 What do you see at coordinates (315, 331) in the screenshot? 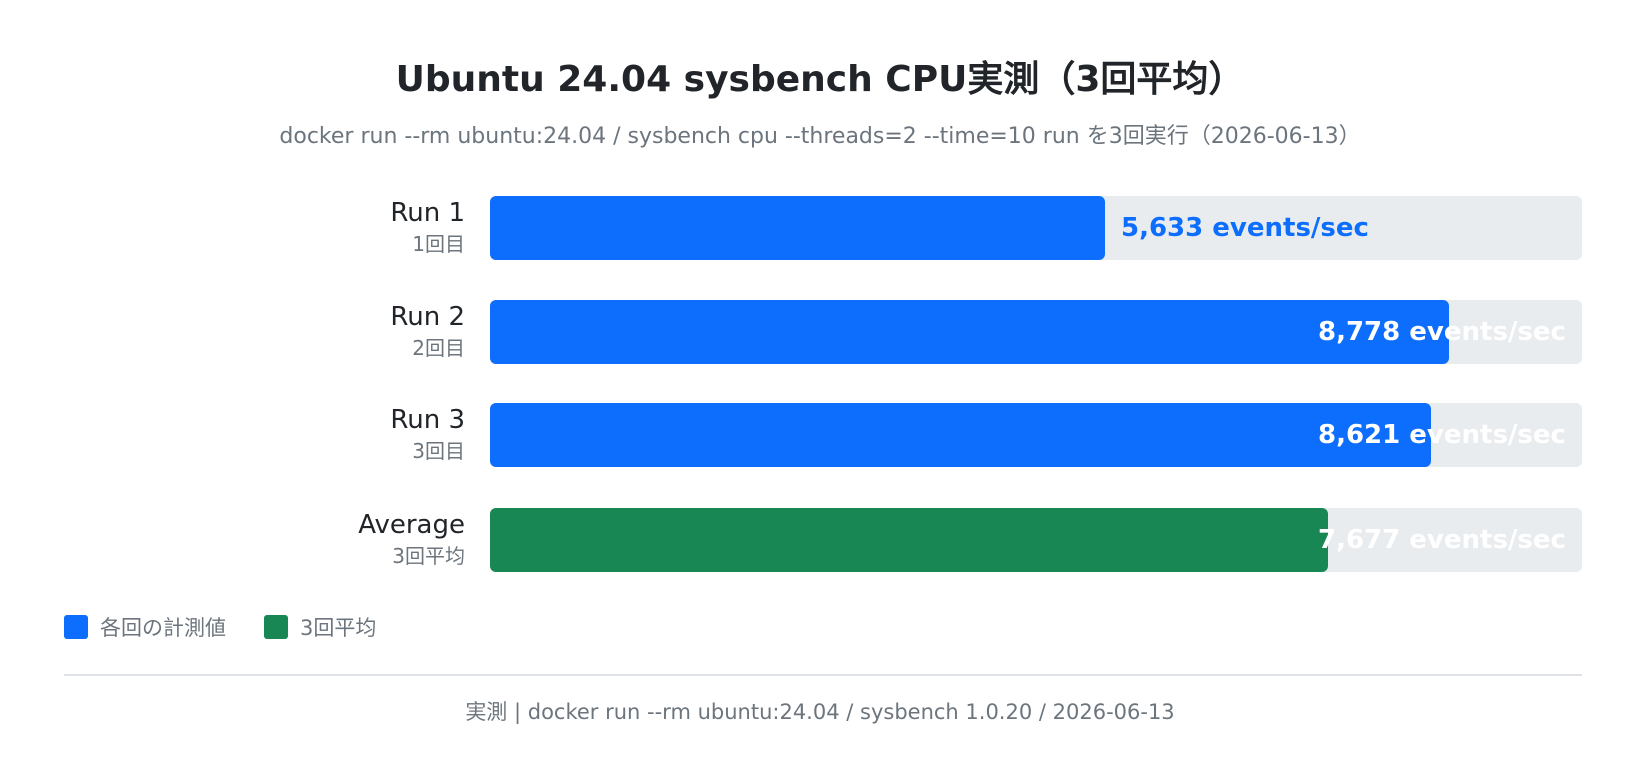
I see `category-label: Run 2 2回目` at bounding box center [315, 331].